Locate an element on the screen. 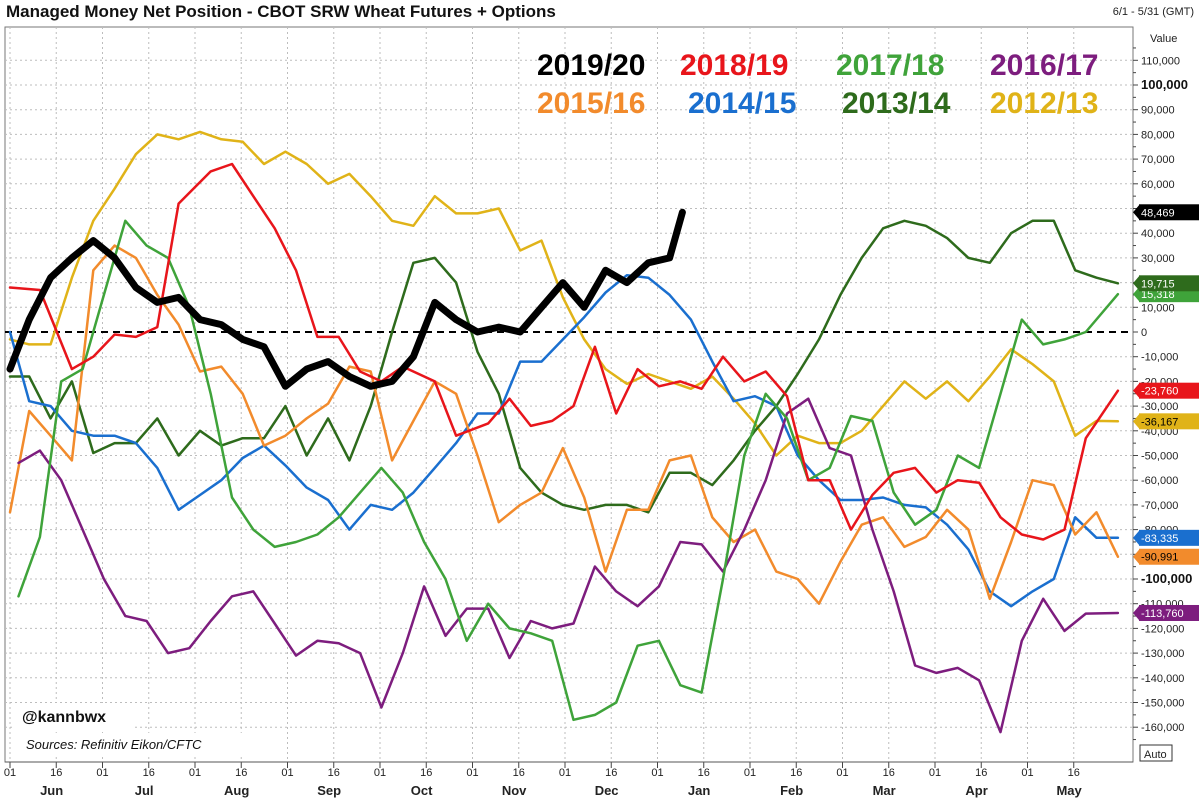 The width and height of the screenshot is (1200, 801). legend-2017-18: 2017/18 is located at coordinates (890, 65).